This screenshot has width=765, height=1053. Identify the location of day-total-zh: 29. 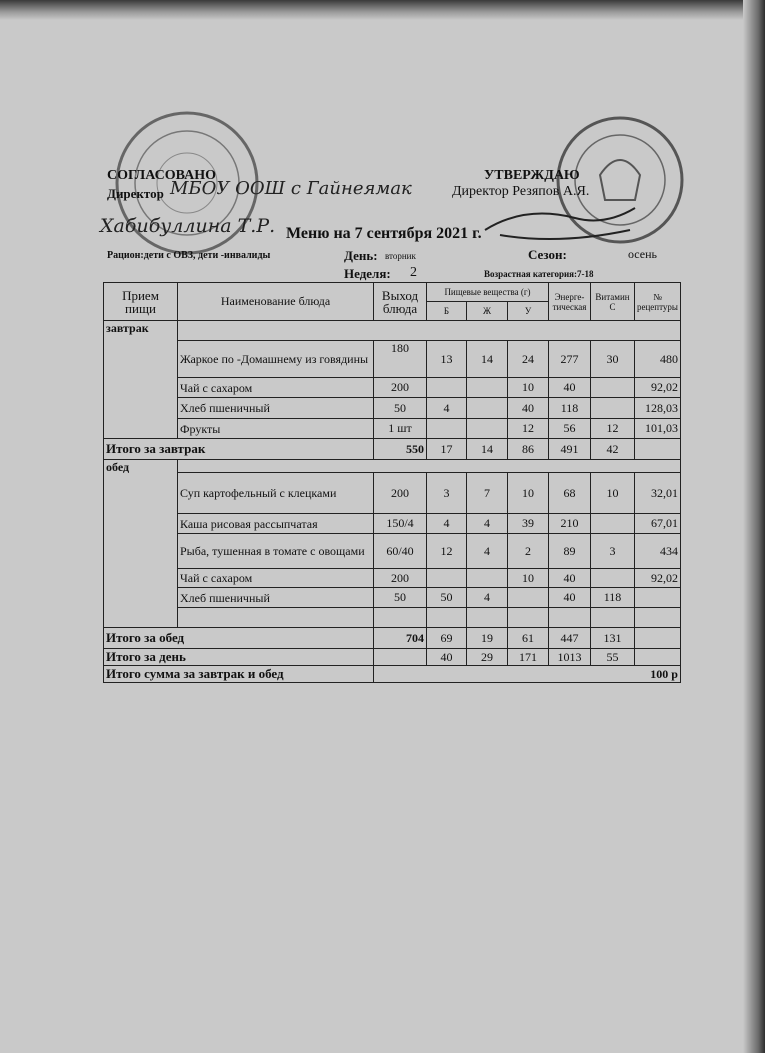
(487, 657).